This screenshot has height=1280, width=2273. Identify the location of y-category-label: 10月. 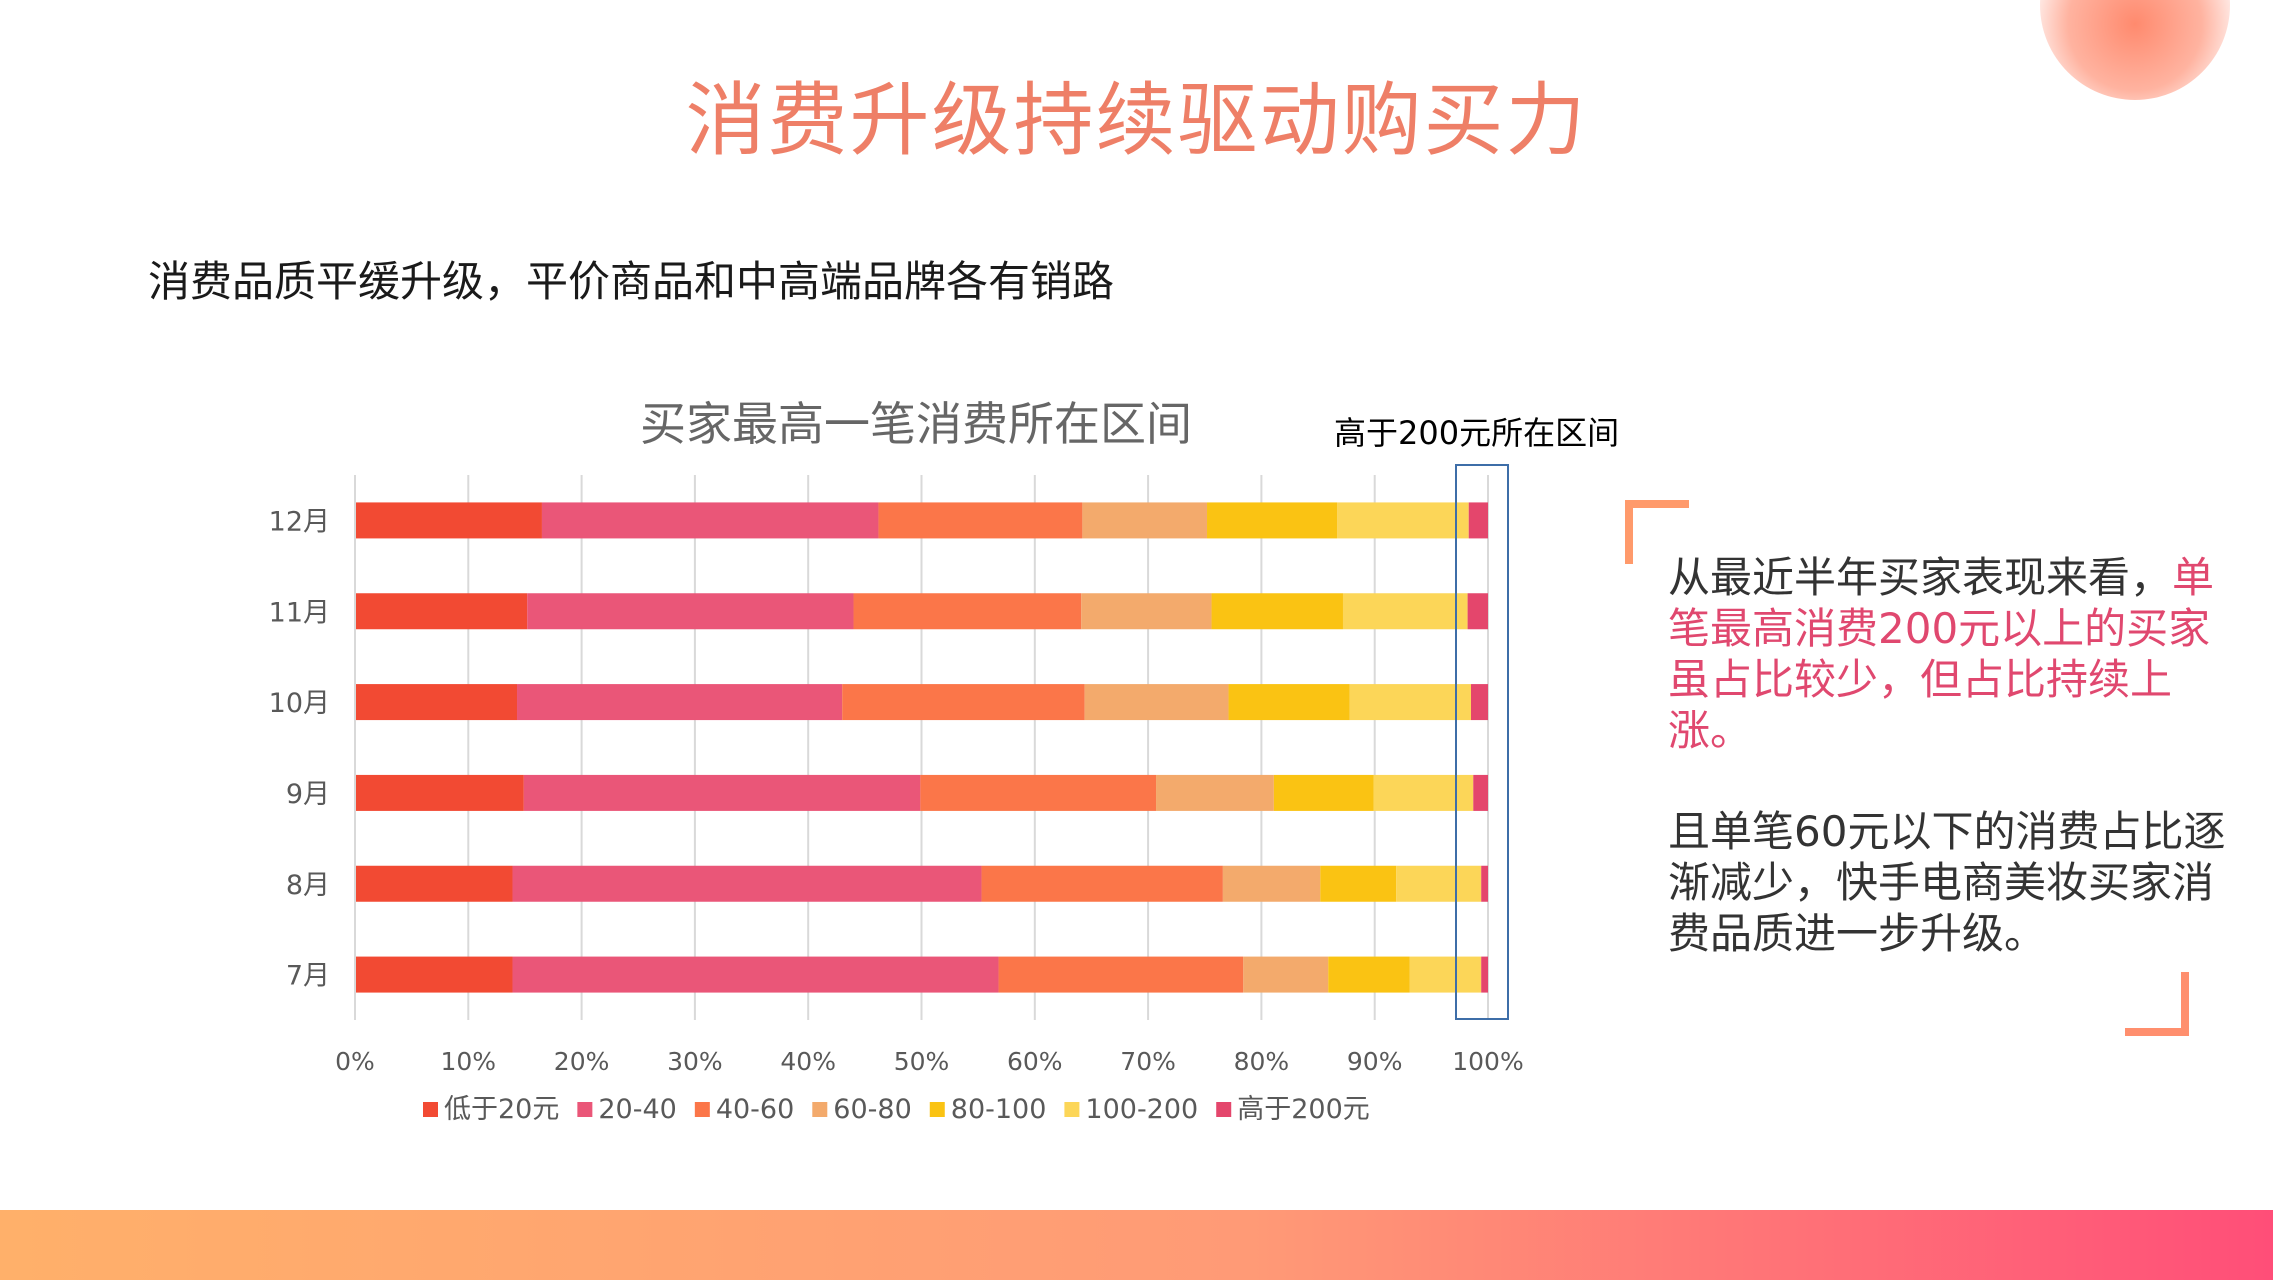
(299, 703).